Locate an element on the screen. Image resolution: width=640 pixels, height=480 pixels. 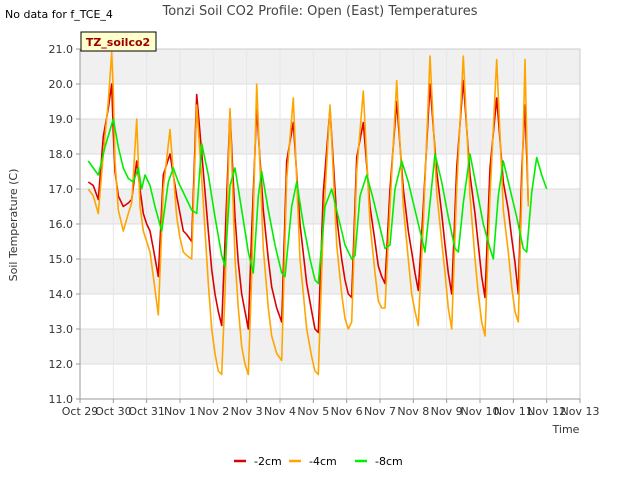
y-tick-label: 16.0 is located at coordinates (61, 224).